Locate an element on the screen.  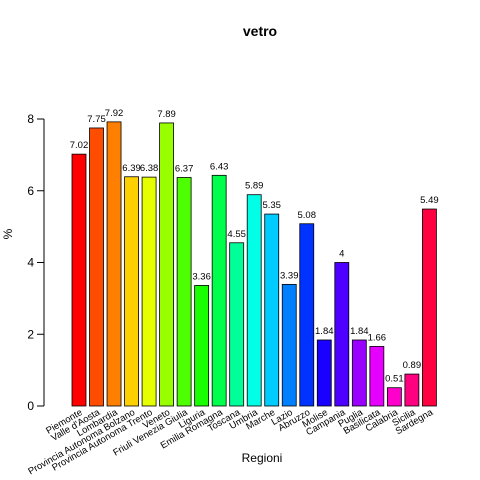
data-label-9: 6.43 is located at coordinates (219, 166).